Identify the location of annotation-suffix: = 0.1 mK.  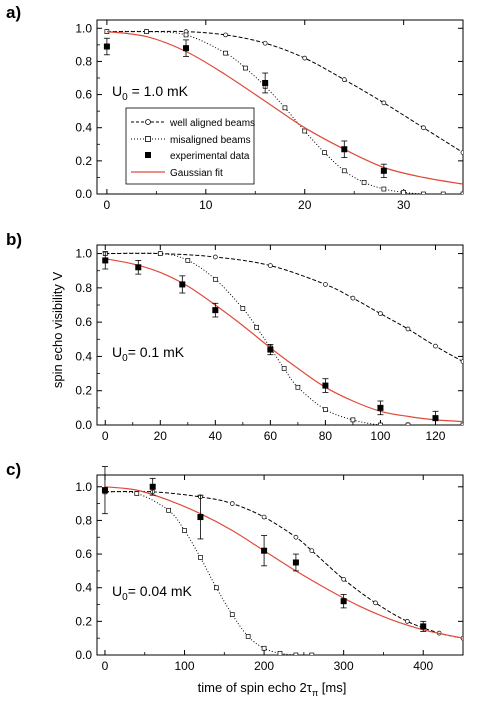
(156, 352).